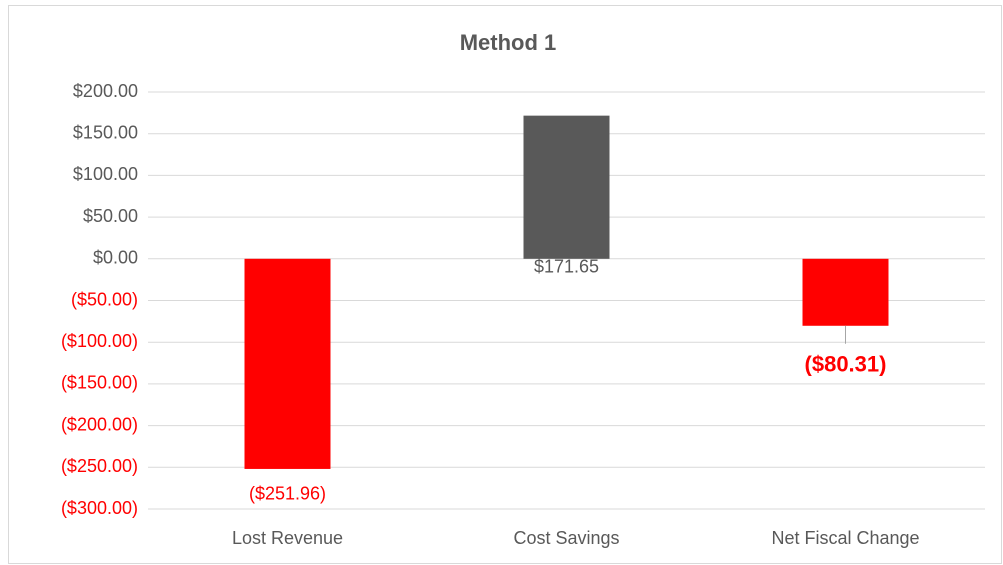 The width and height of the screenshot is (1003, 565). What do you see at coordinates (110, 216) in the screenshot?
I see `y-tick-label: $50.00` at bounding box center [110, 216].